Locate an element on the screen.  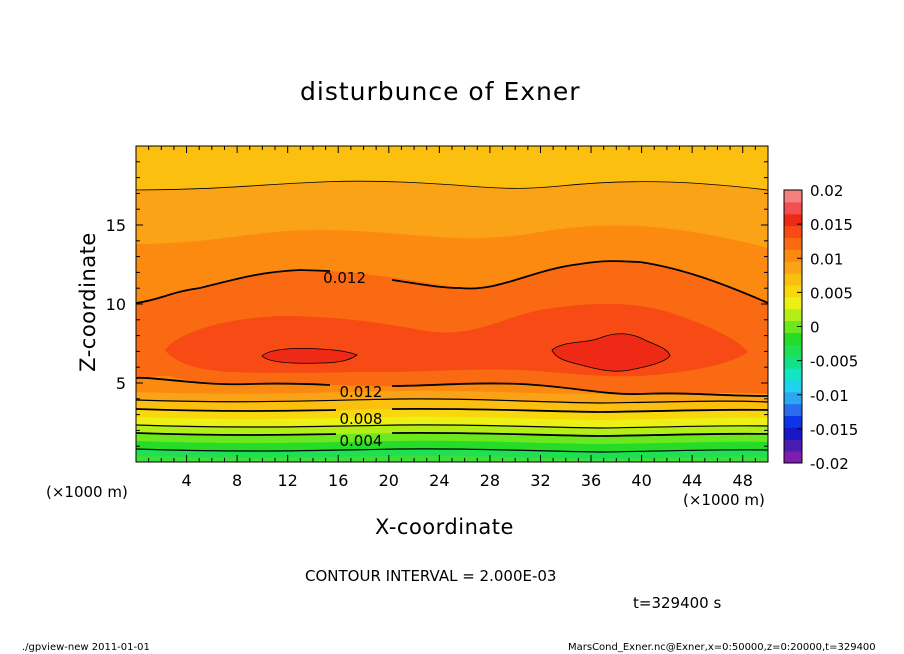
y-tick-label: 10 is located at coordinates (116, 304).